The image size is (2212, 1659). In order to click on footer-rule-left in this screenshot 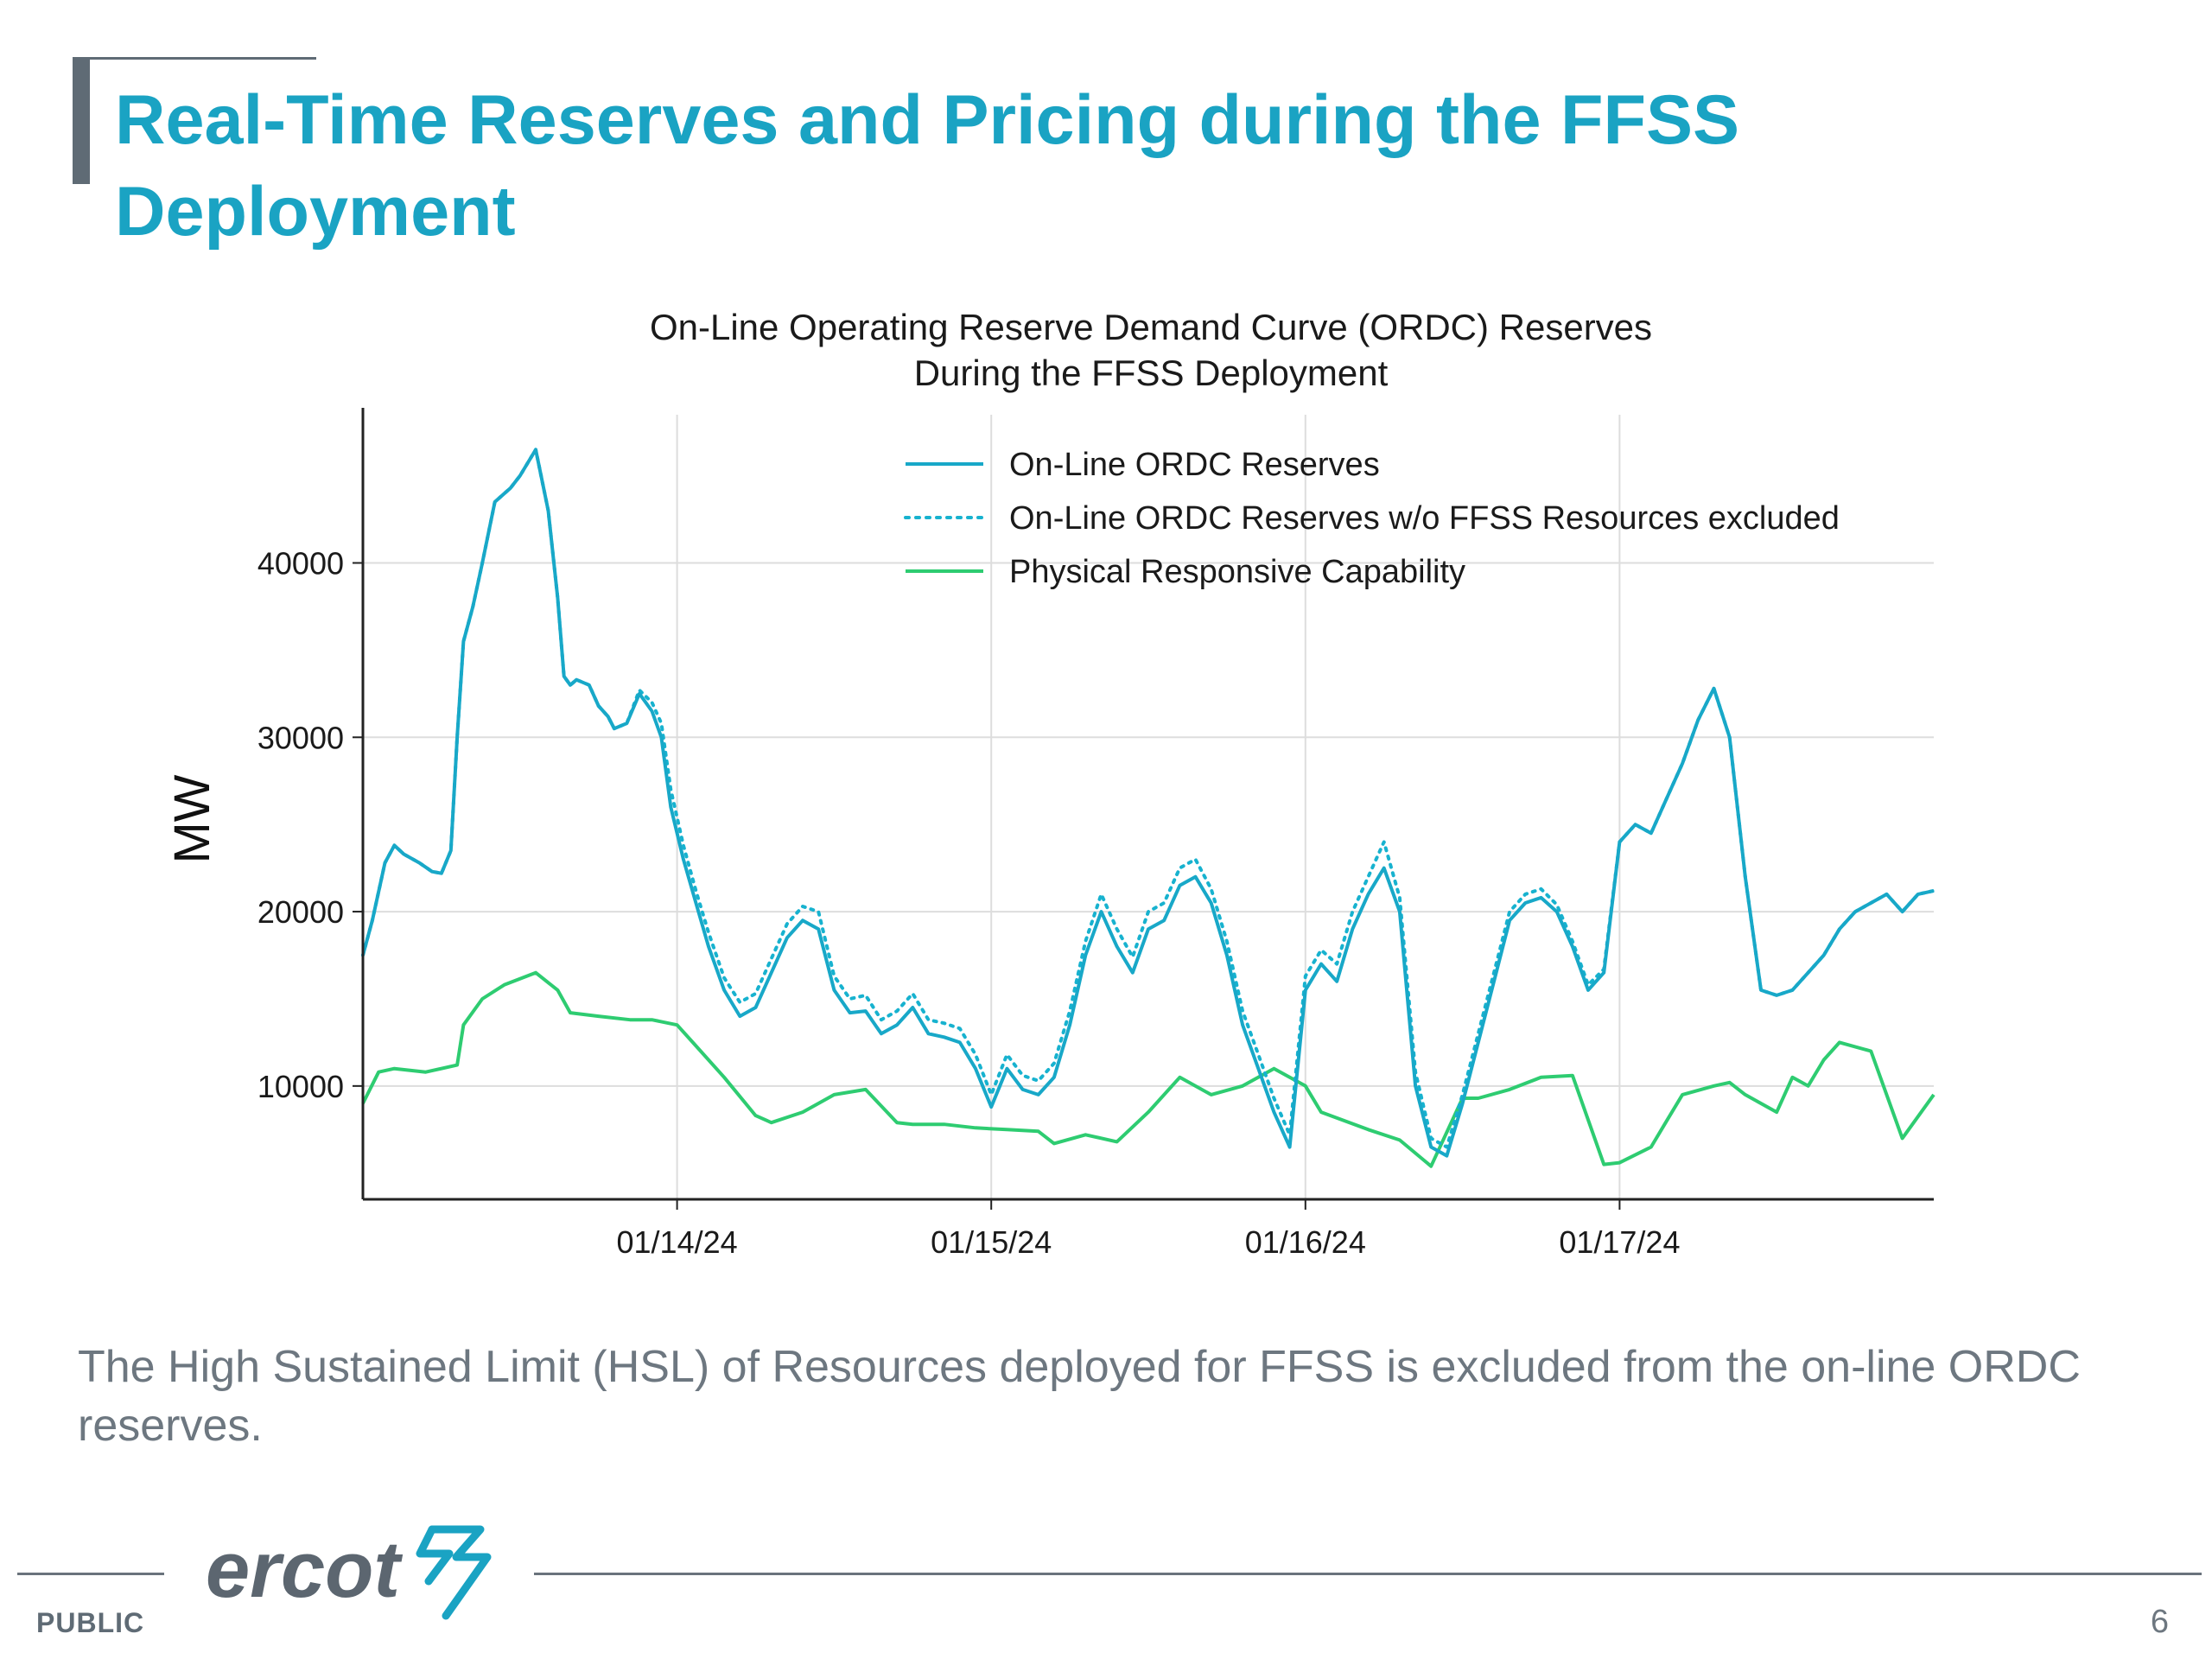, I will do `click(90, 1574)`.